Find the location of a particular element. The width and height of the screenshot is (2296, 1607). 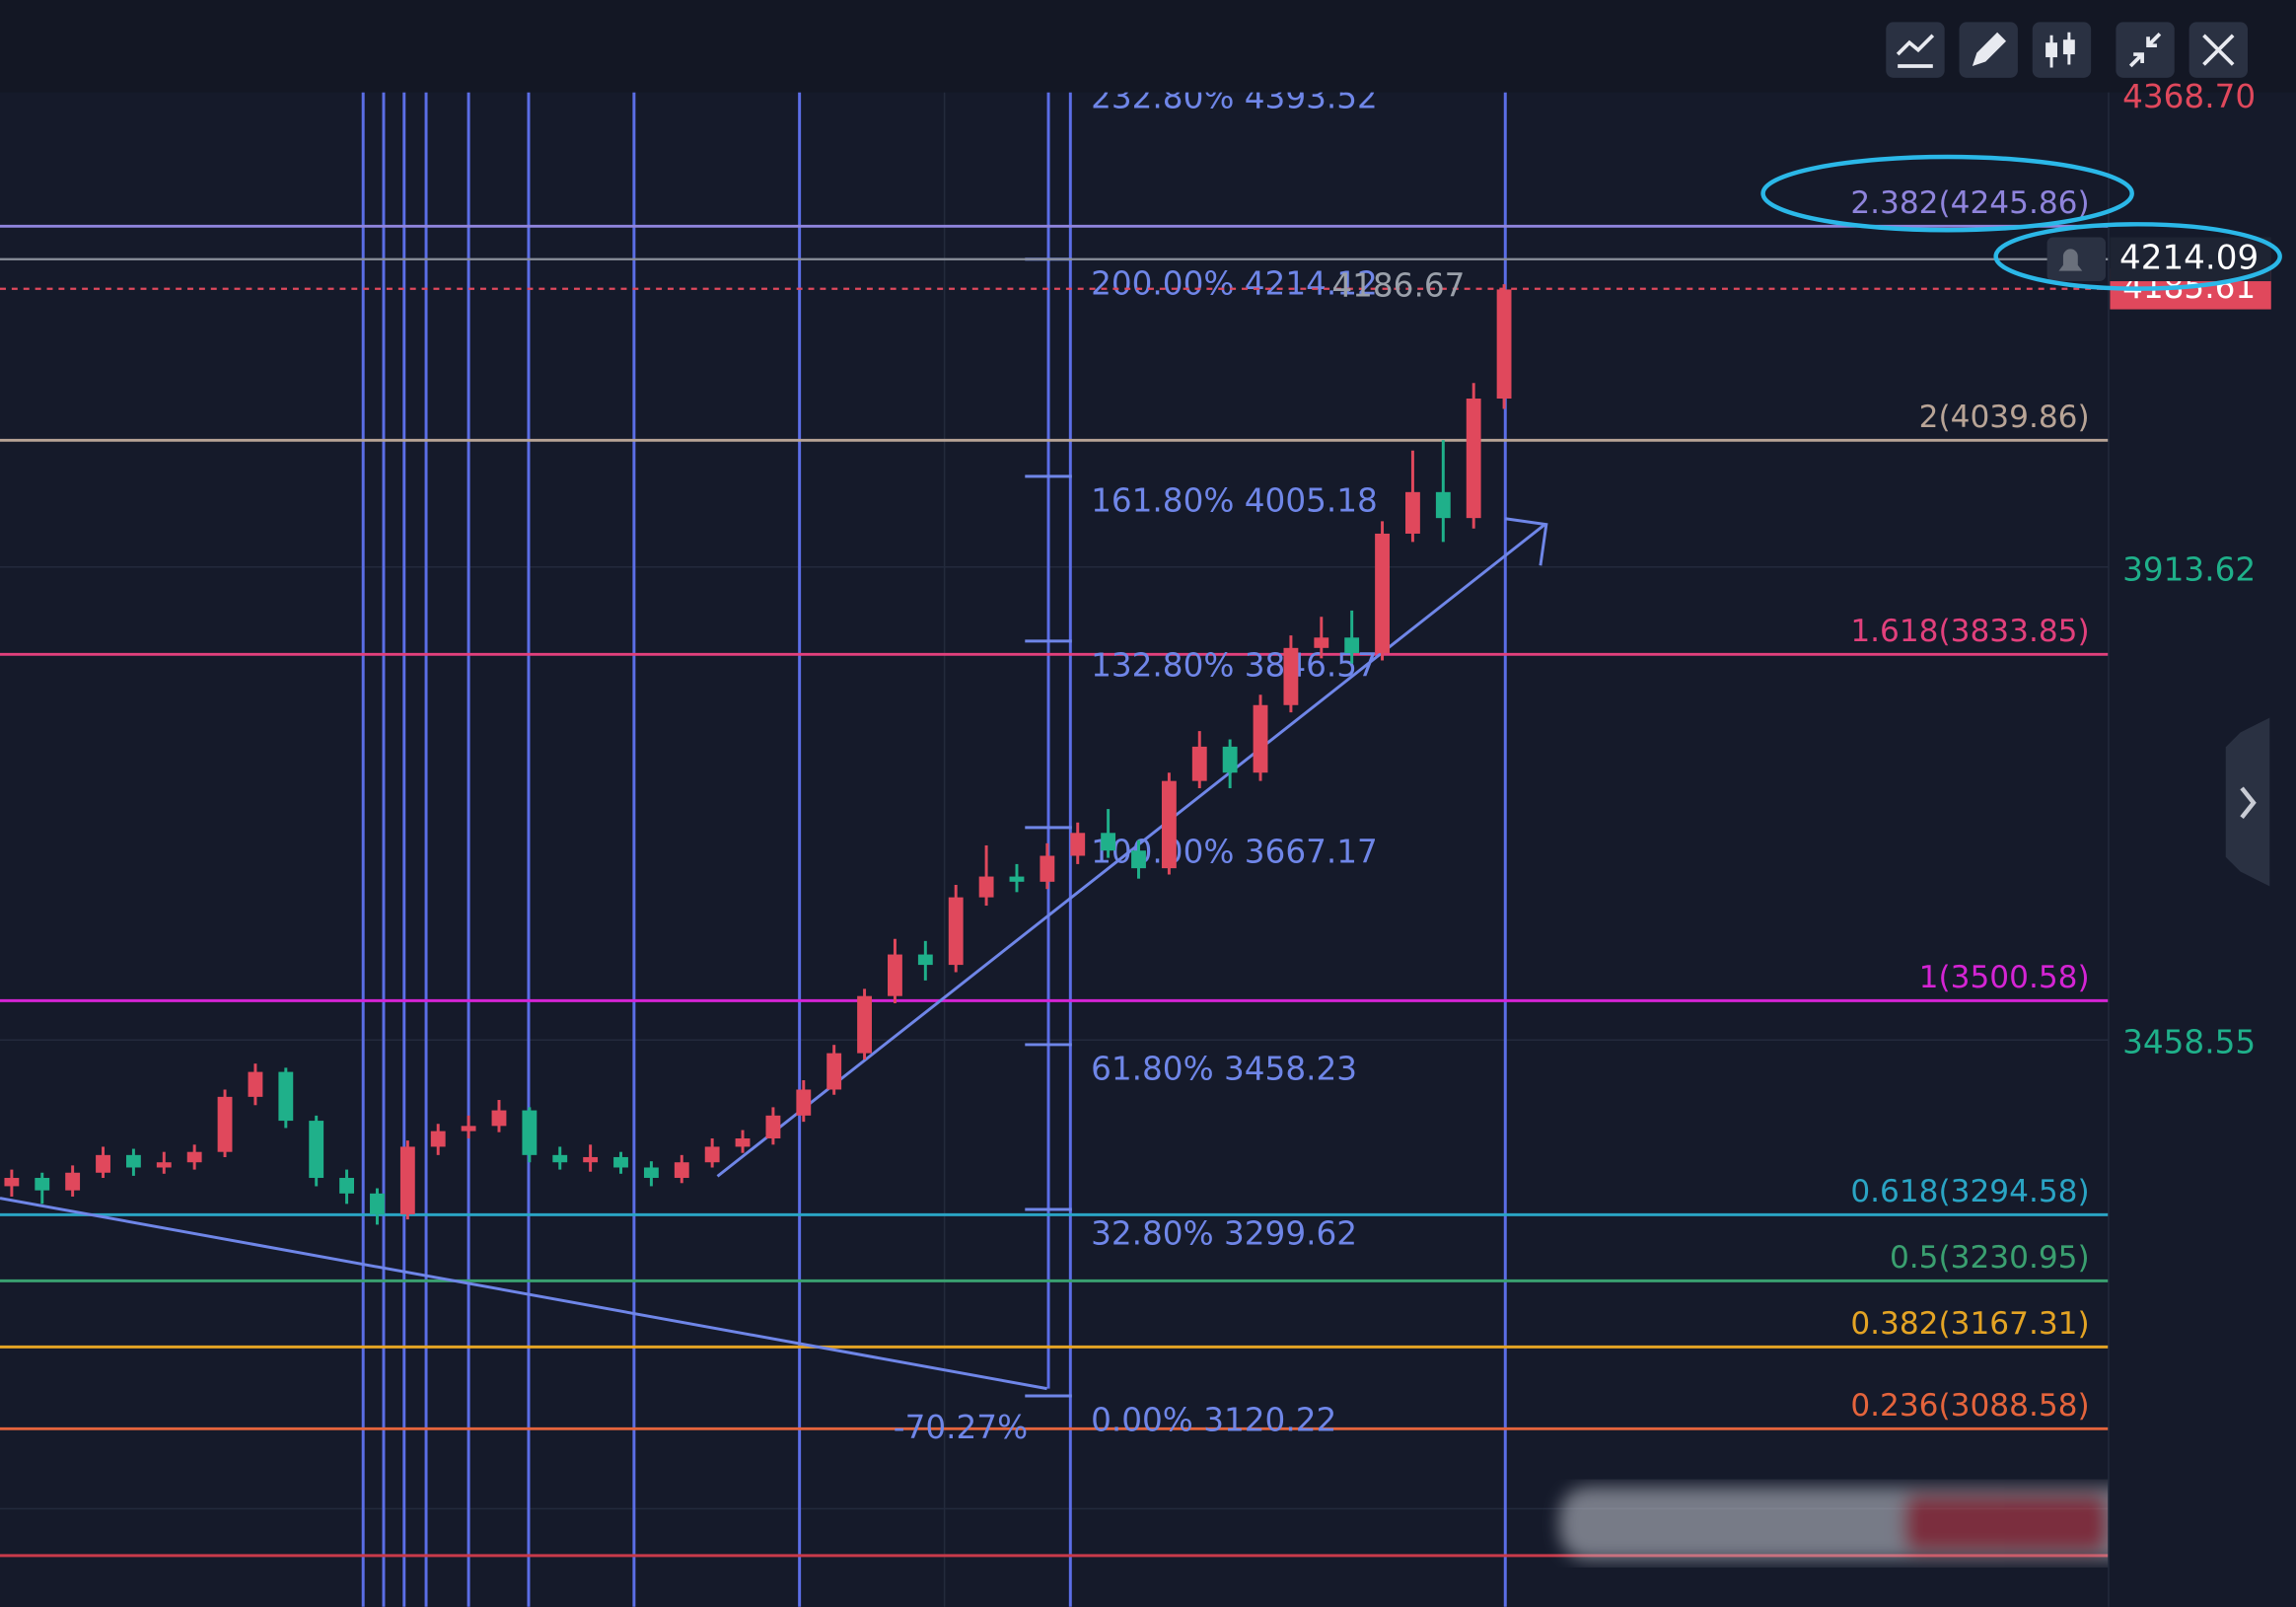

indicator-button is located at coordinates (1916, 50).